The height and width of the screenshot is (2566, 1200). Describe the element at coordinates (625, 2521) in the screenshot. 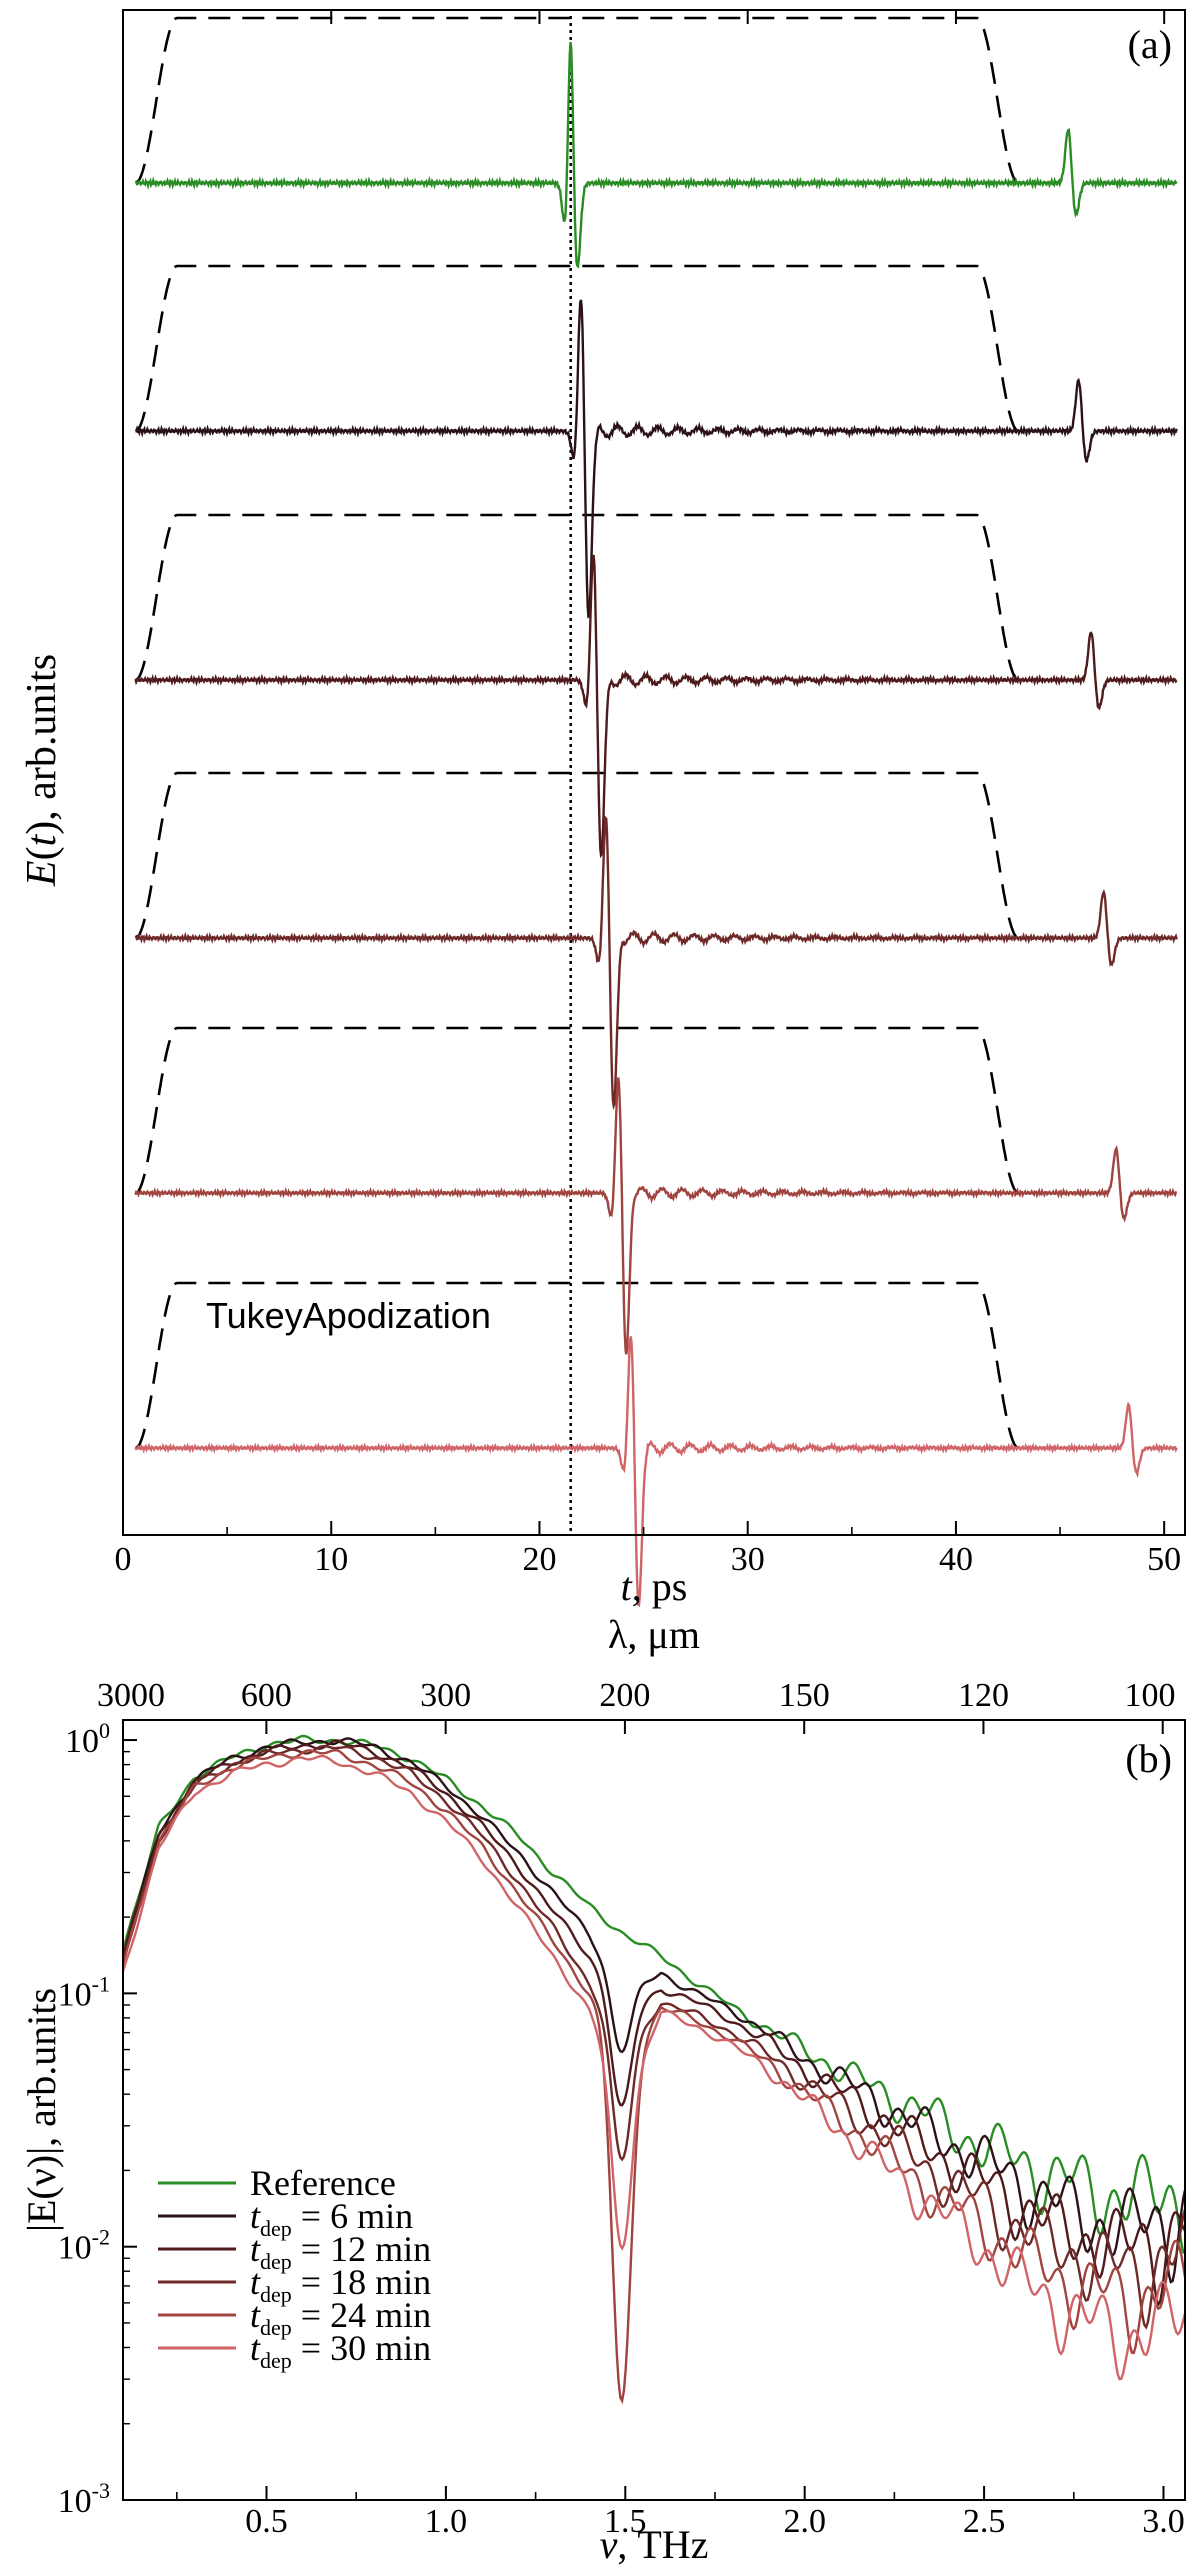

I see `b-xtick-label: 1.5` at that location.